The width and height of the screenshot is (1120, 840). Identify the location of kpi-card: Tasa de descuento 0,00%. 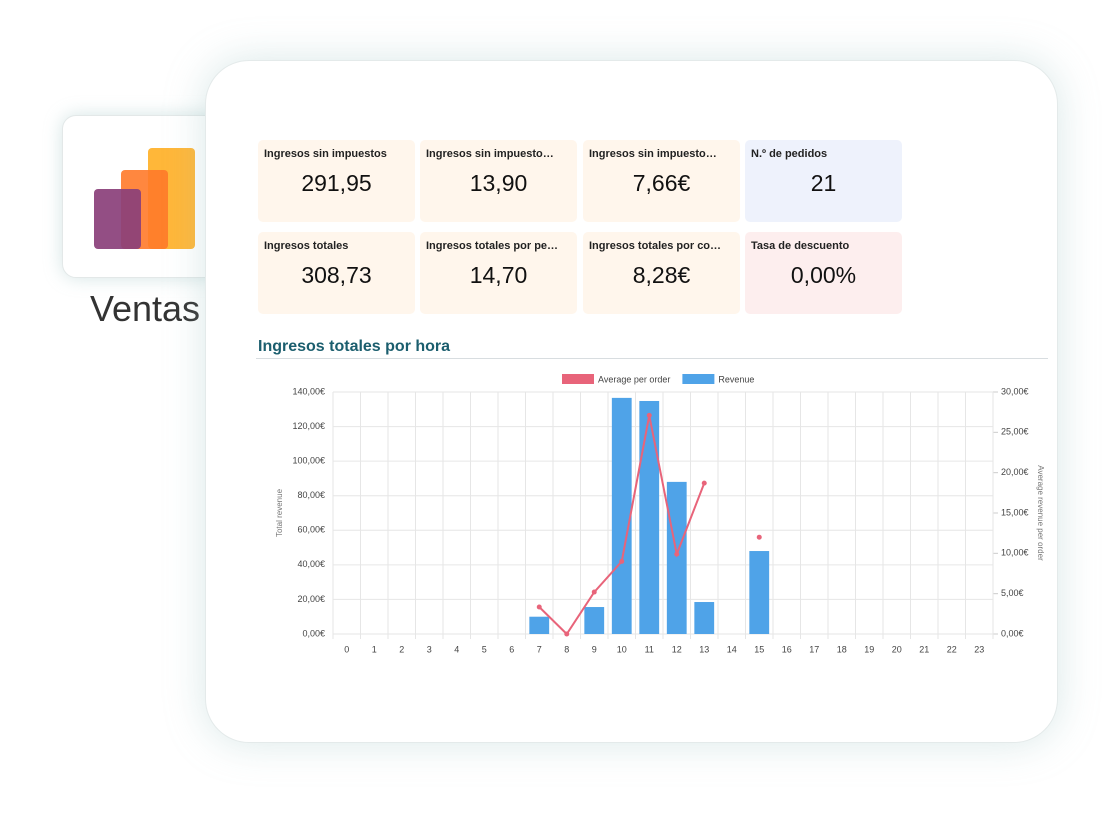
(823, 273).